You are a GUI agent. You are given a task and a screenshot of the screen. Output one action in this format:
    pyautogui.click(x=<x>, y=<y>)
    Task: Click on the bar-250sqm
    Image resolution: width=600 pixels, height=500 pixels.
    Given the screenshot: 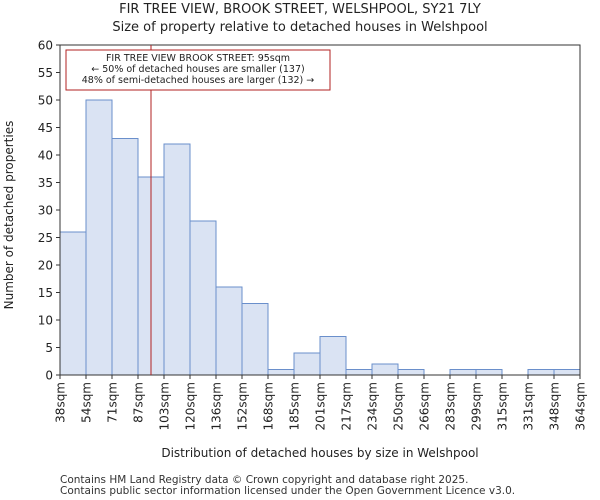 What is the action you would take?
    pyautogui.click(x=411, y=372)
    